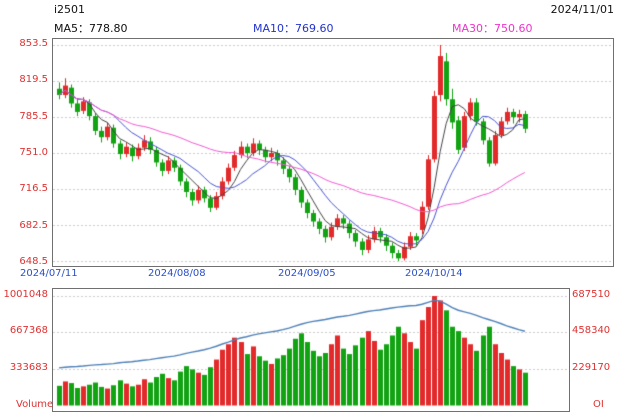 This screenshot has width=620, height=420. Describe the element at coordinates (492, 28) in the screenshot. I see `ma30-readout: MA30：750.60` at that location.